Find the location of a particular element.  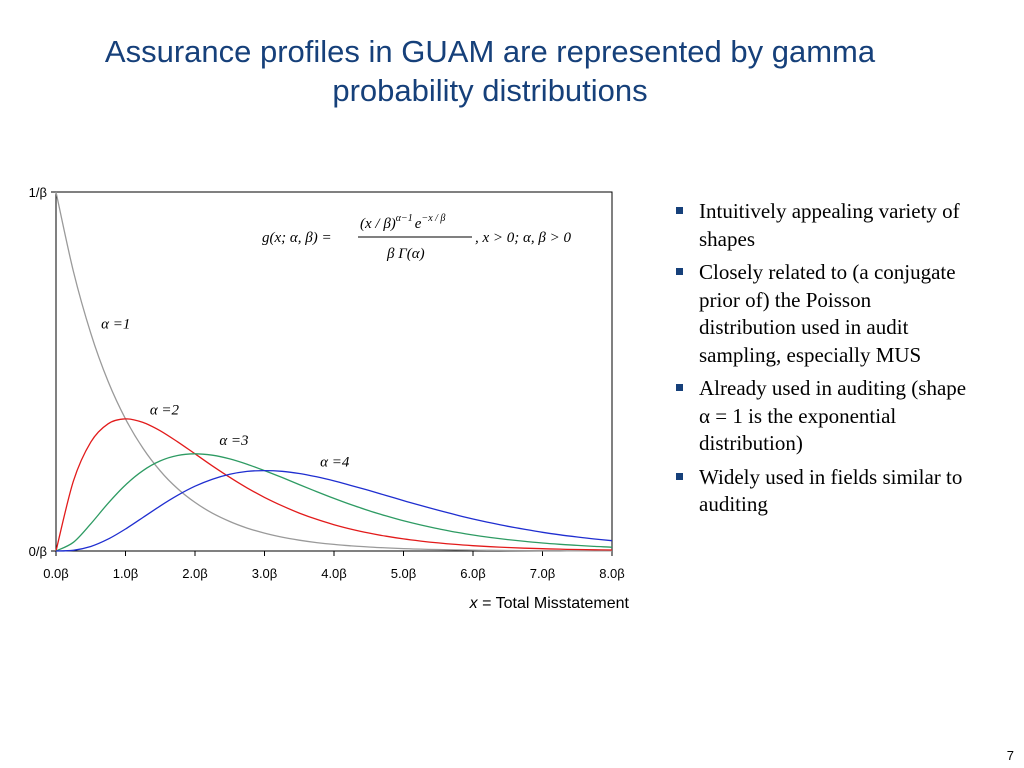

y-tick-label: 0/β is located at coordinates (38, 551).